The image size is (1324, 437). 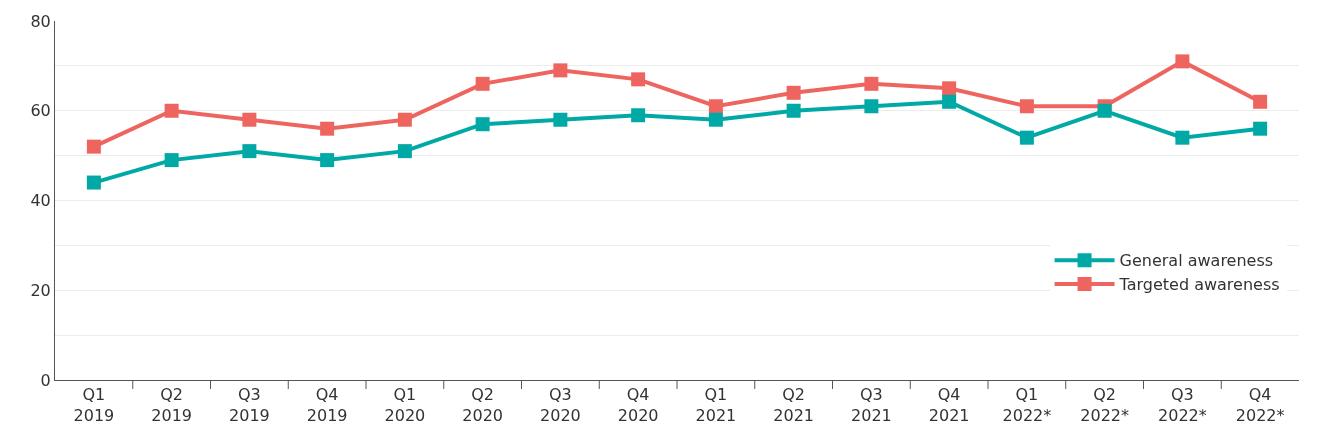 I want to click on x-tick-label: Q3 2019, so click(x=249, y=405).